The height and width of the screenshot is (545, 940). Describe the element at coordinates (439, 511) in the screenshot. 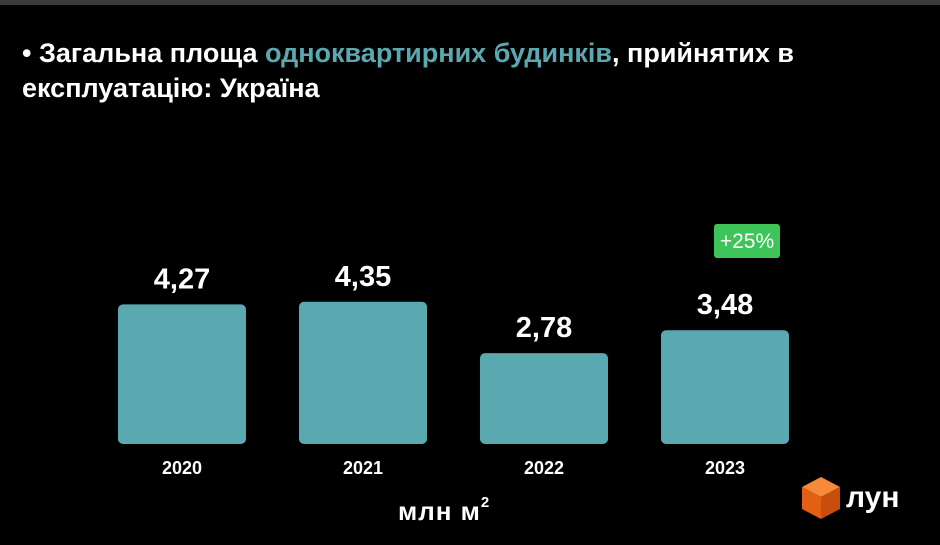

I see `unit-text: млн м` at that location.